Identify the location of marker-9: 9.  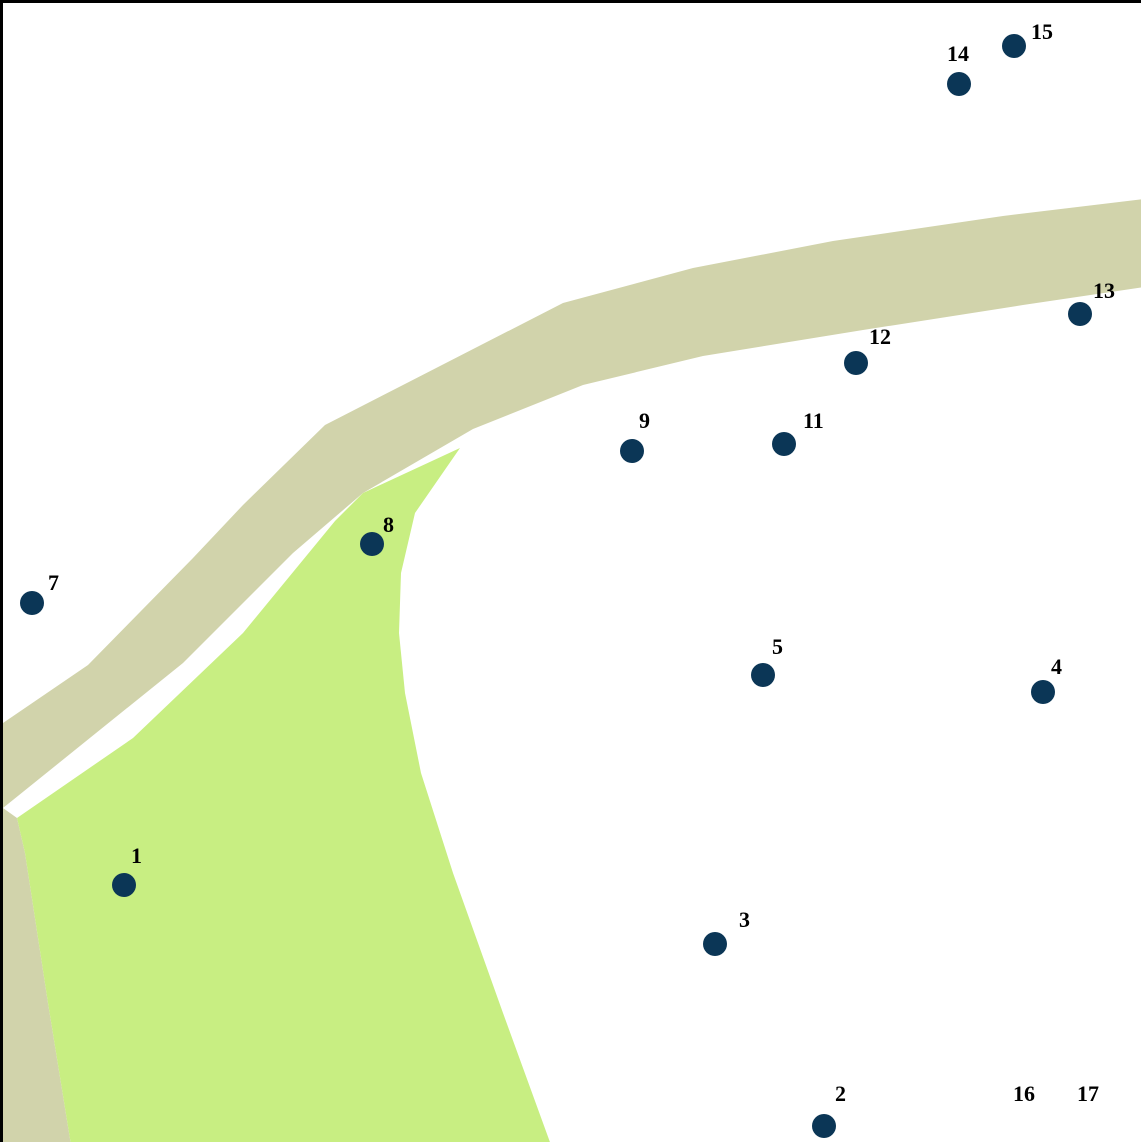
(635, 435).